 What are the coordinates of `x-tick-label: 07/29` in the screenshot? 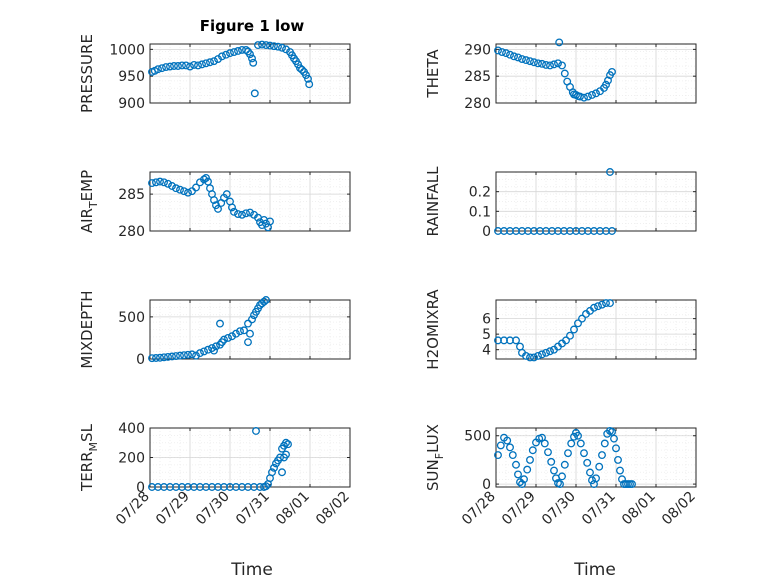 It's located at (519, 509).